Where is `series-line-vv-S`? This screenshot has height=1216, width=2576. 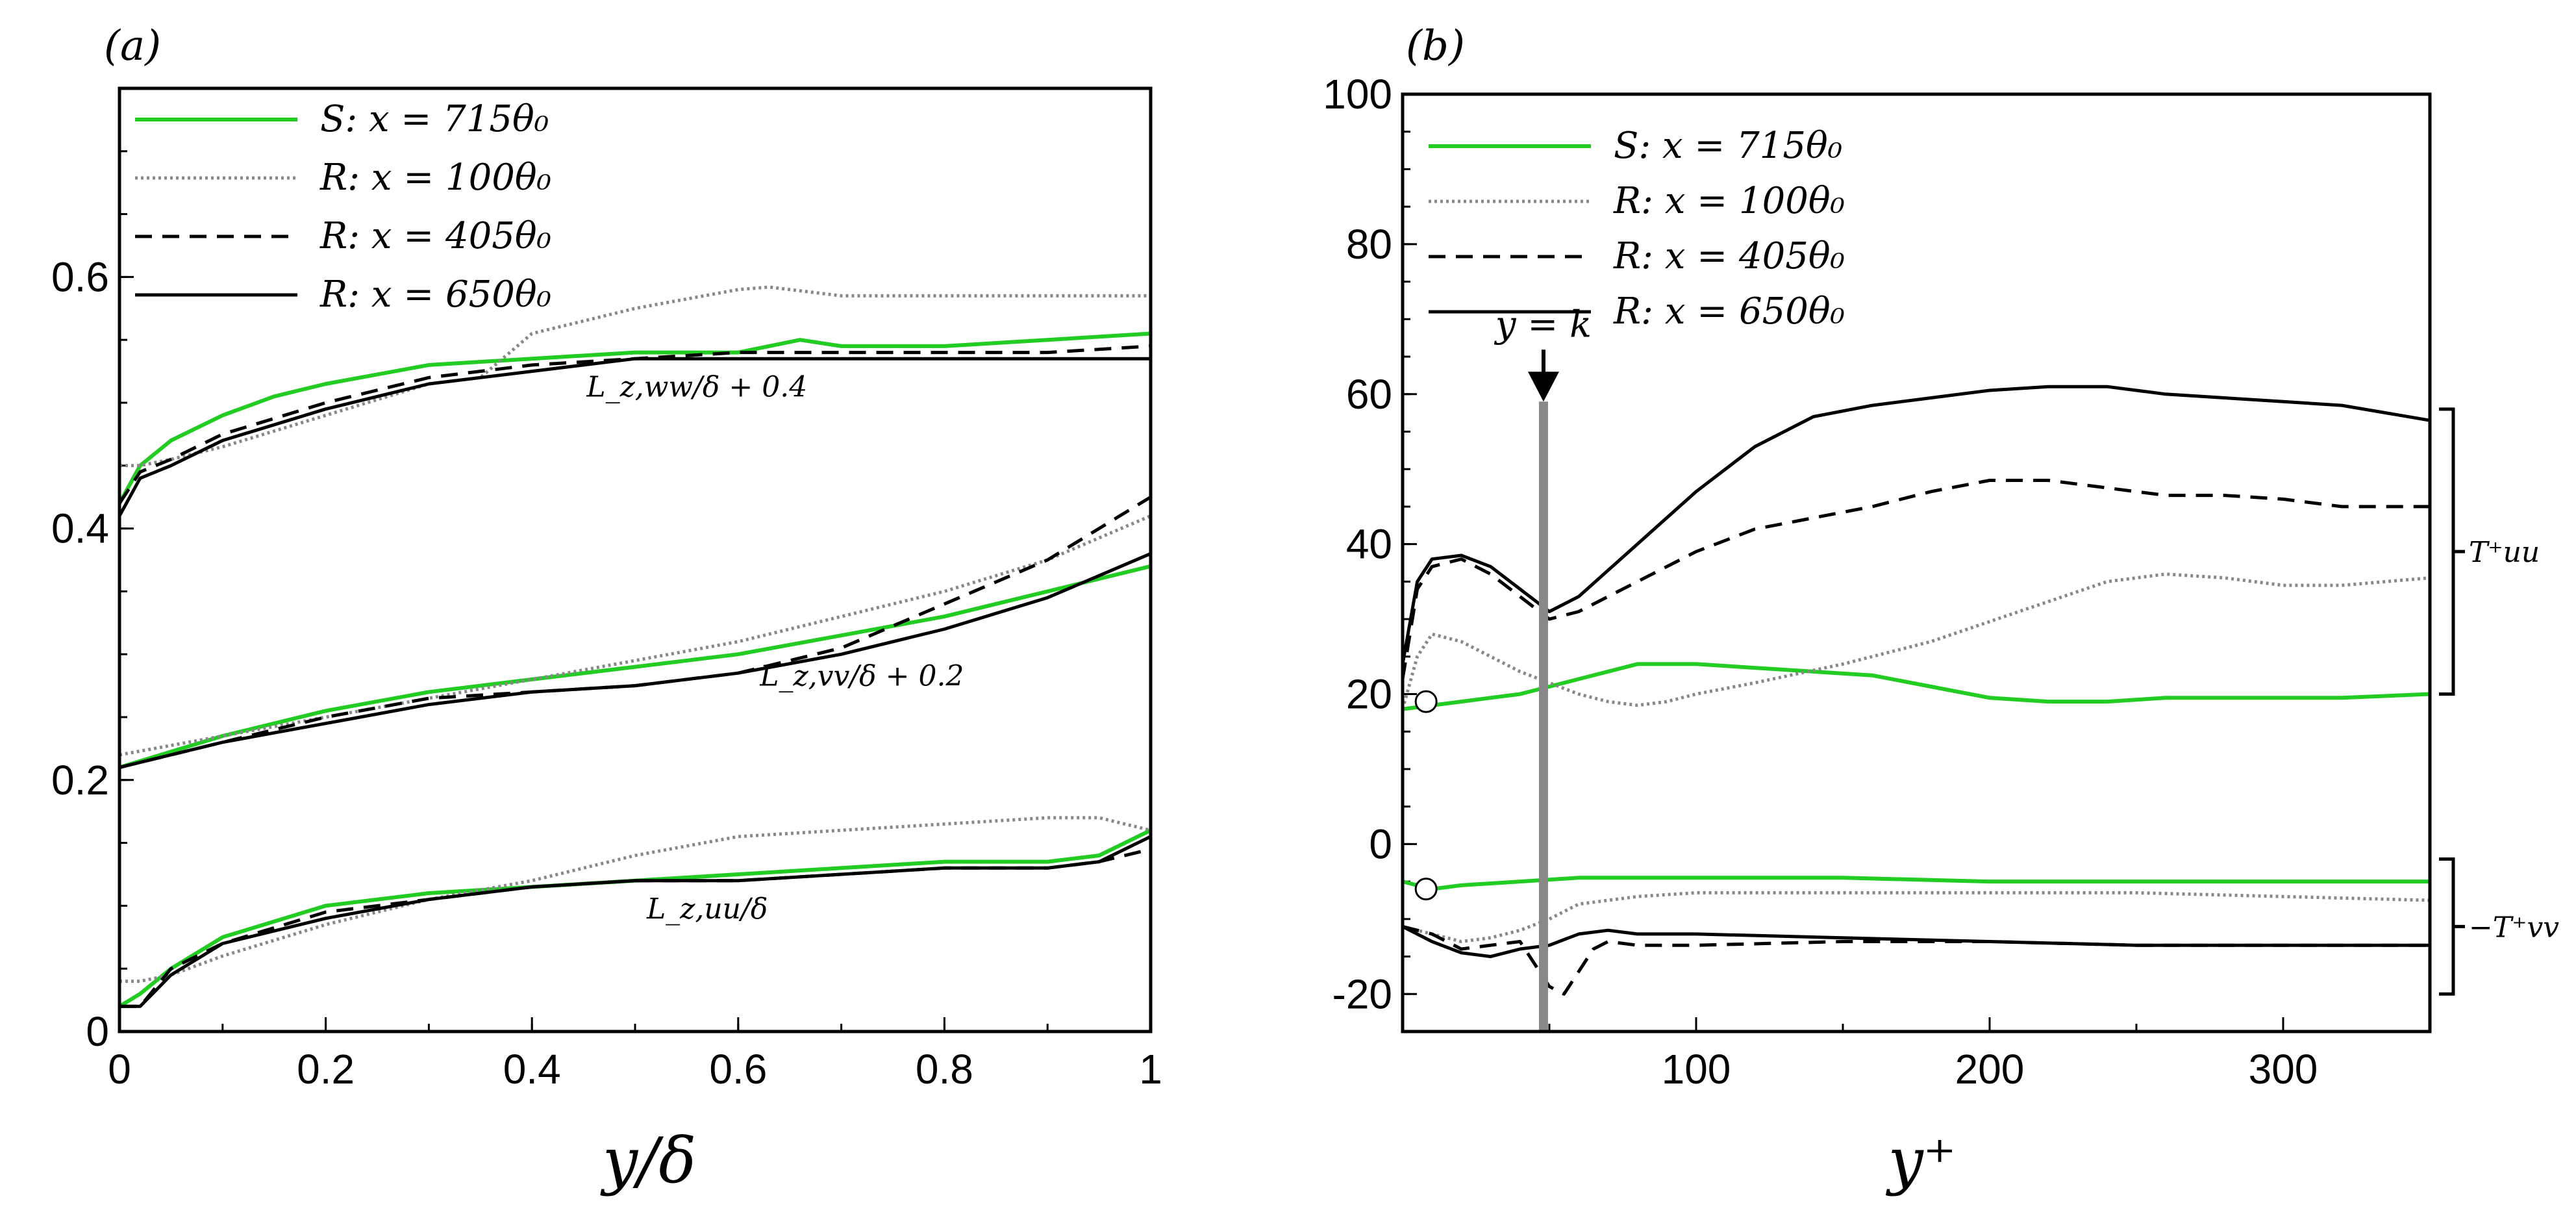
series-line-vv-S is located at coordinates (635, 667).